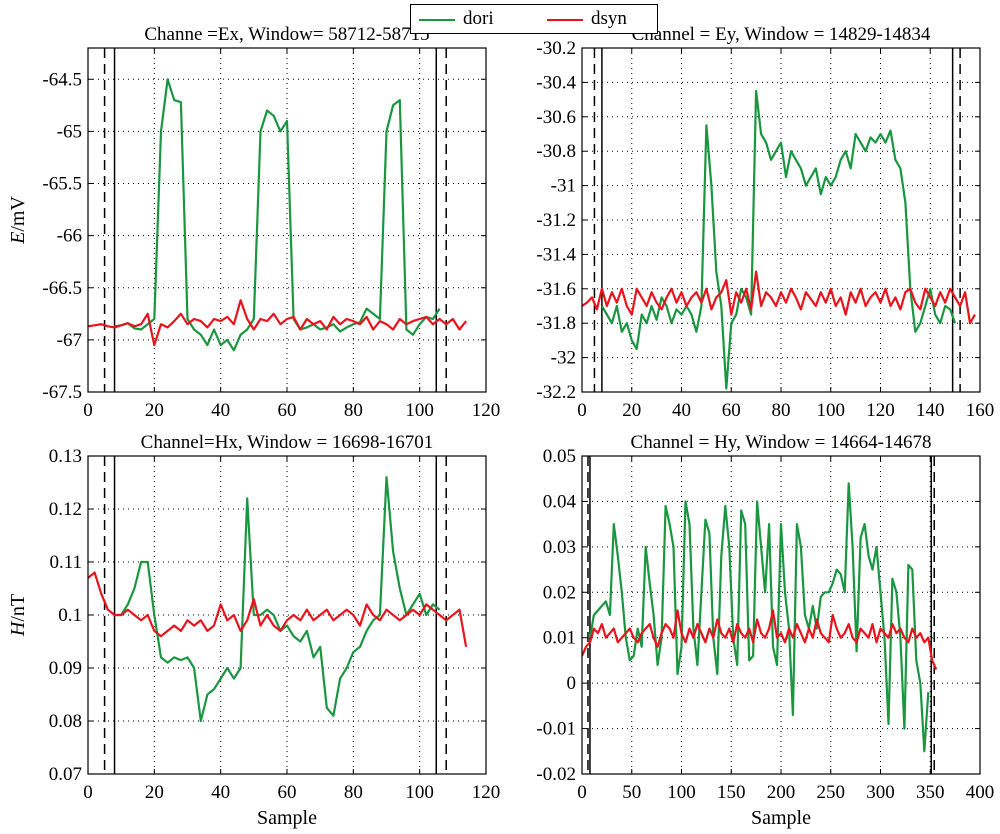 This screenshot has width=1000, height=834. I want to click on y-tick-label: 0.12, so click(65, 509).